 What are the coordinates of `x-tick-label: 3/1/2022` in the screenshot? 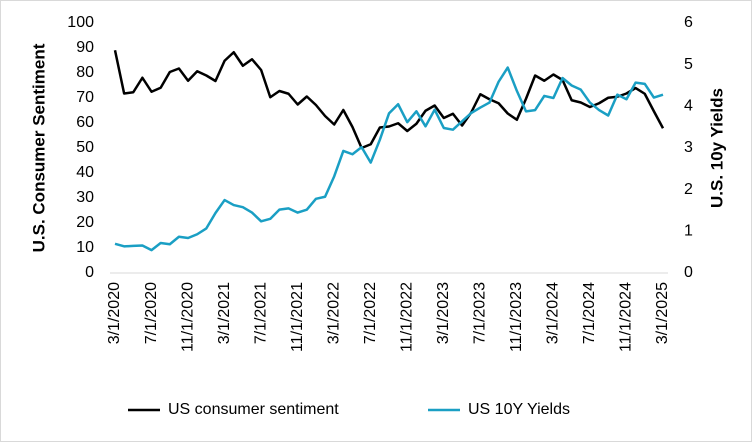 It's located at (333, 313).